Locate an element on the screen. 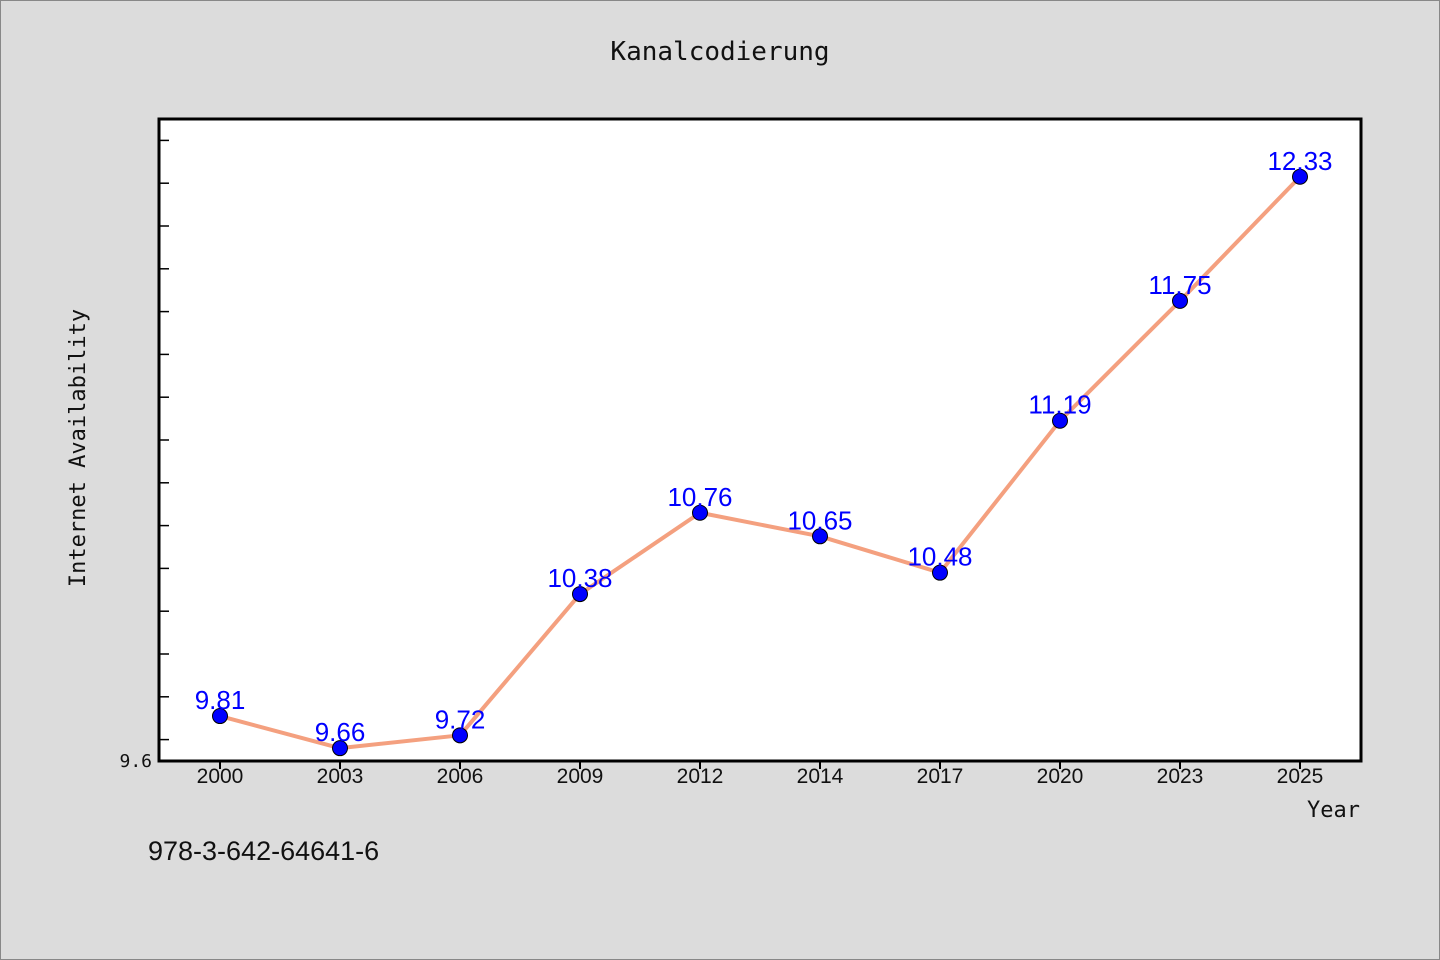  x-tick-label: 2017 is located at coordinates (940, 776).